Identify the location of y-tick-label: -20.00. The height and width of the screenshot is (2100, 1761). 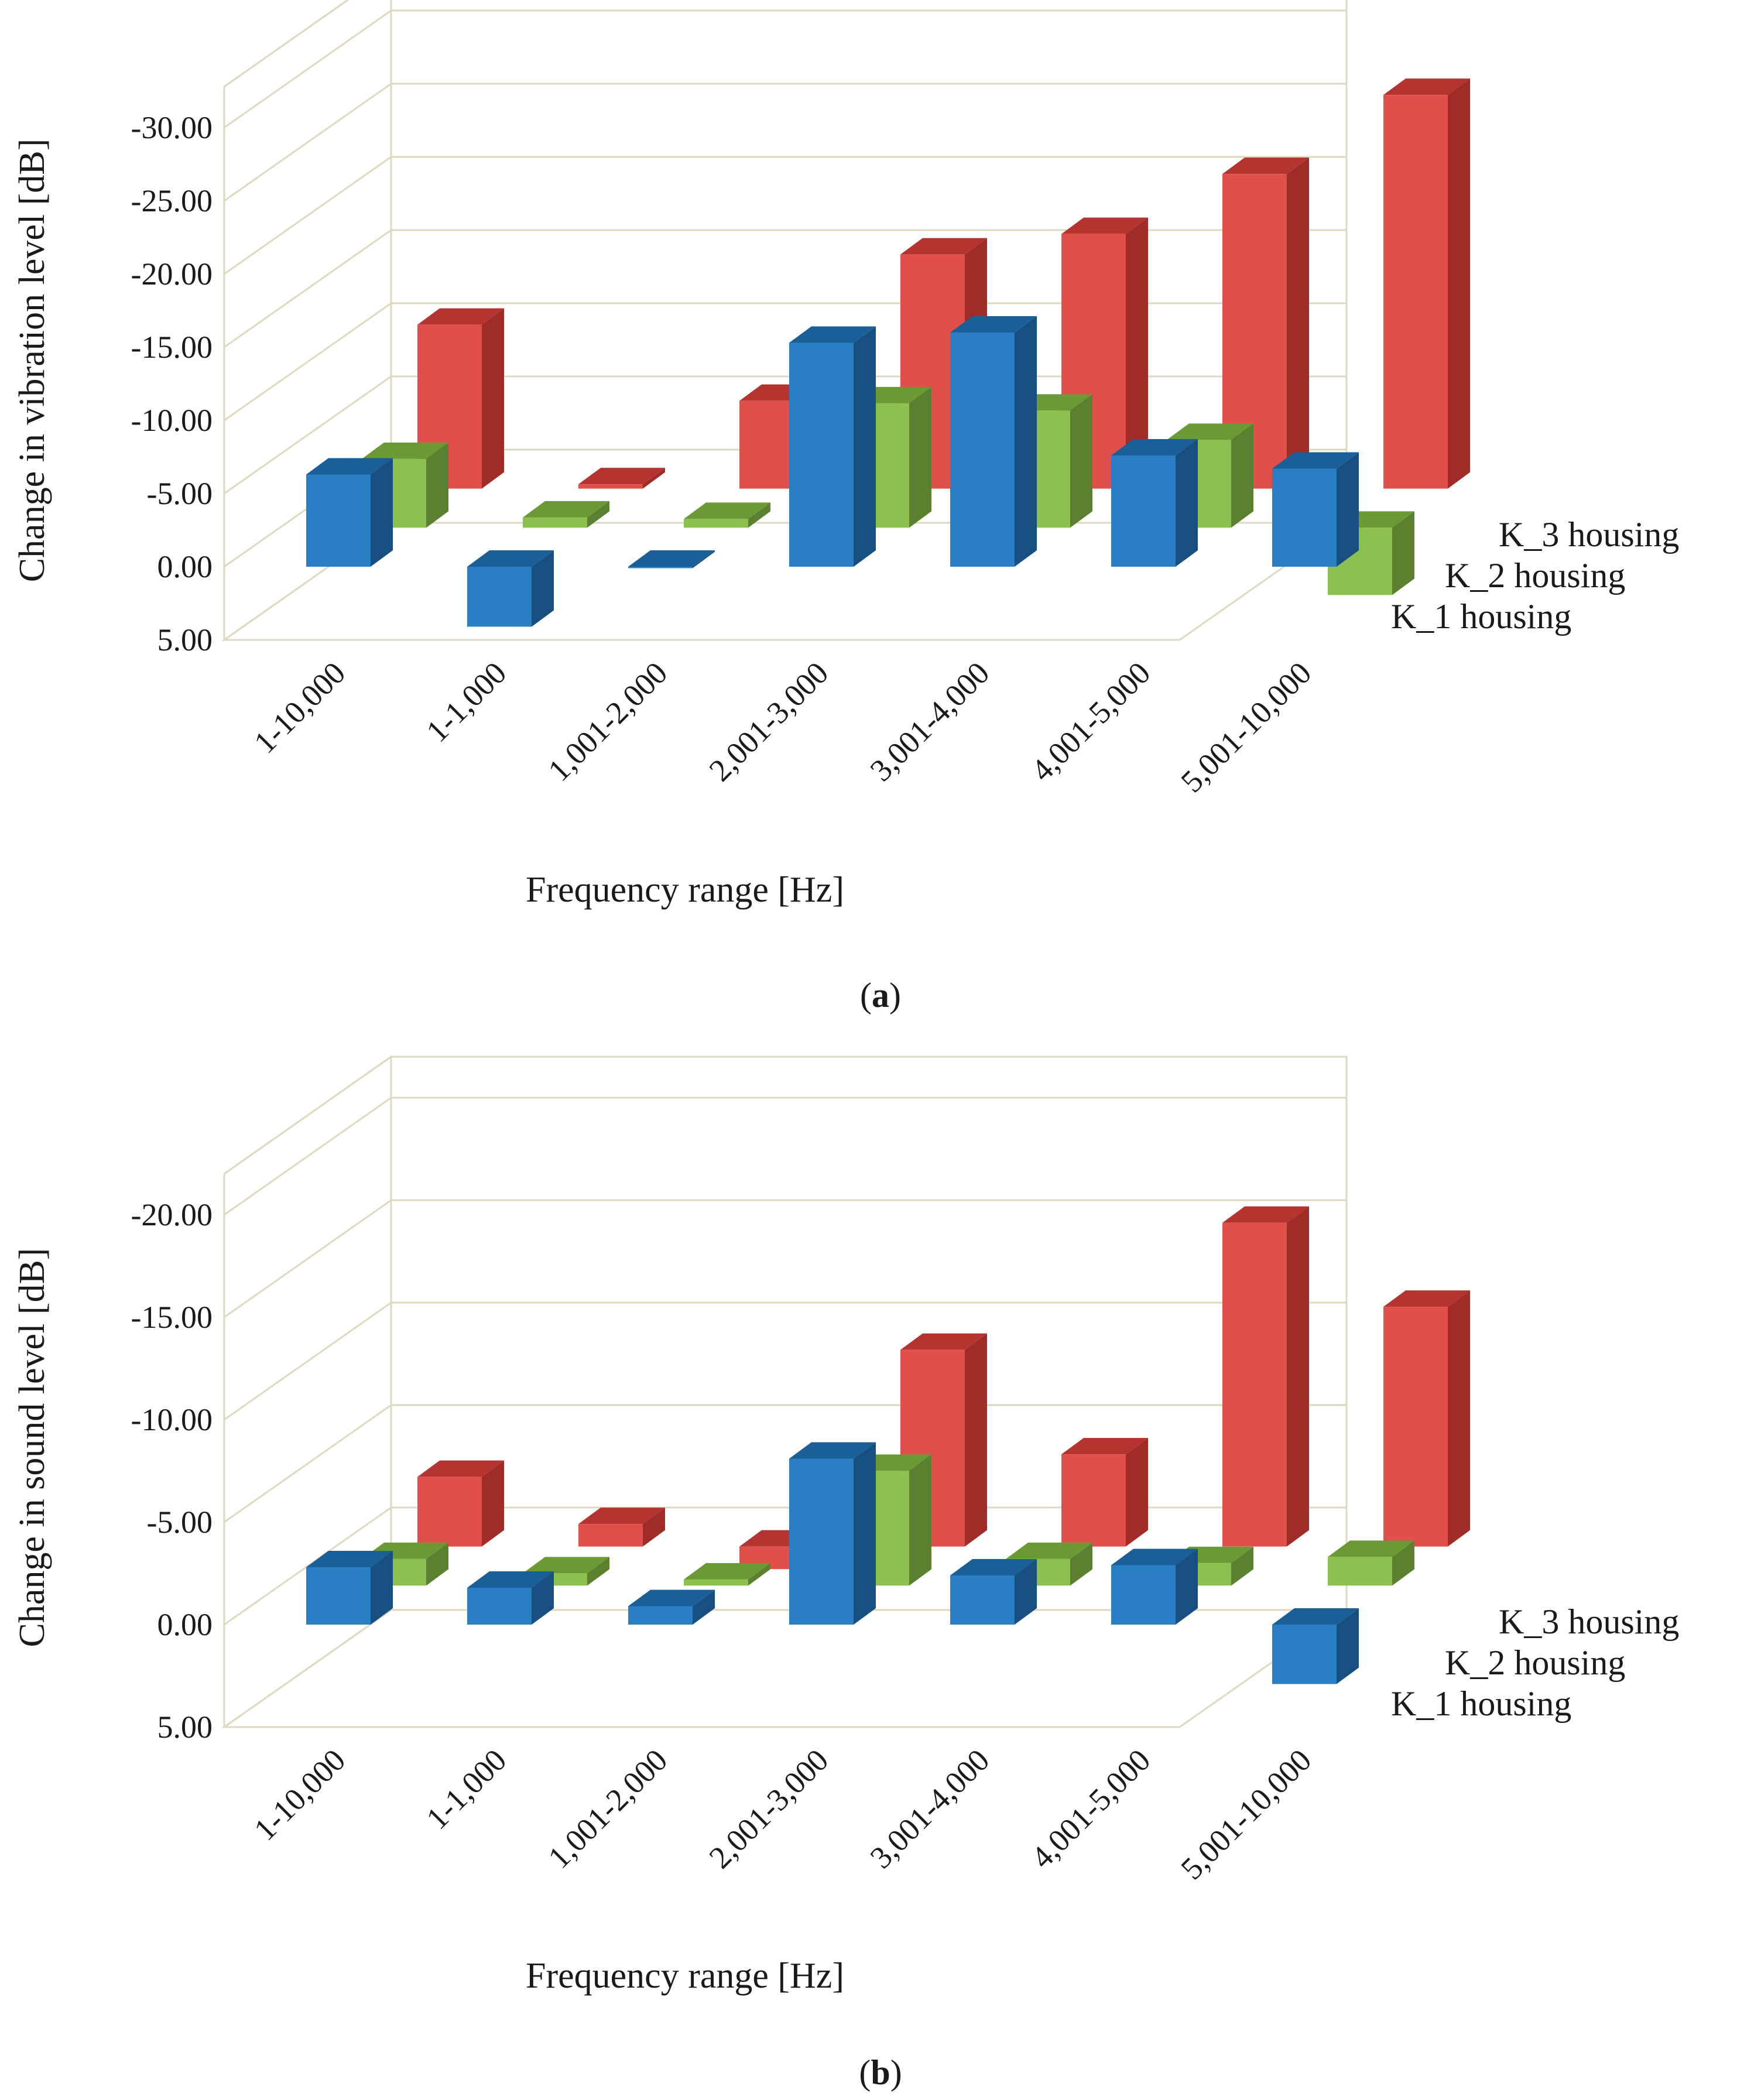
(172, 1214).